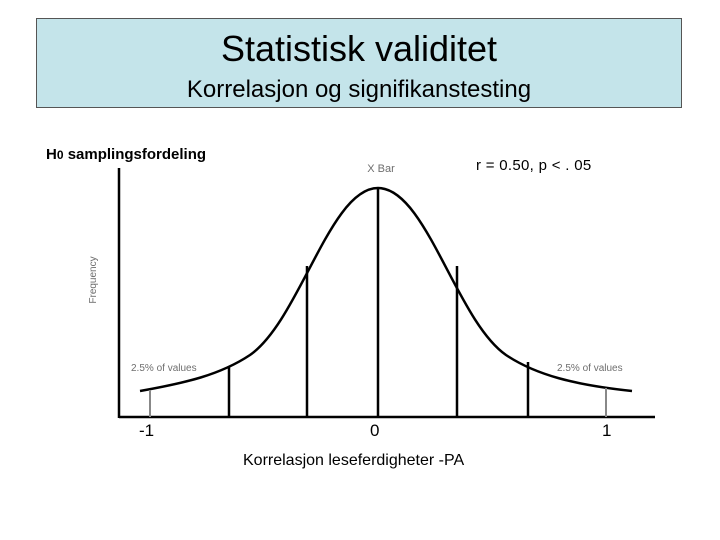 The width and height of the screenshot is (720, 540). What do you see at coordinates (590, 368) in the screenshot?
I see `right-tail-label: 2.5% of values` at bounding box center [590, 368].